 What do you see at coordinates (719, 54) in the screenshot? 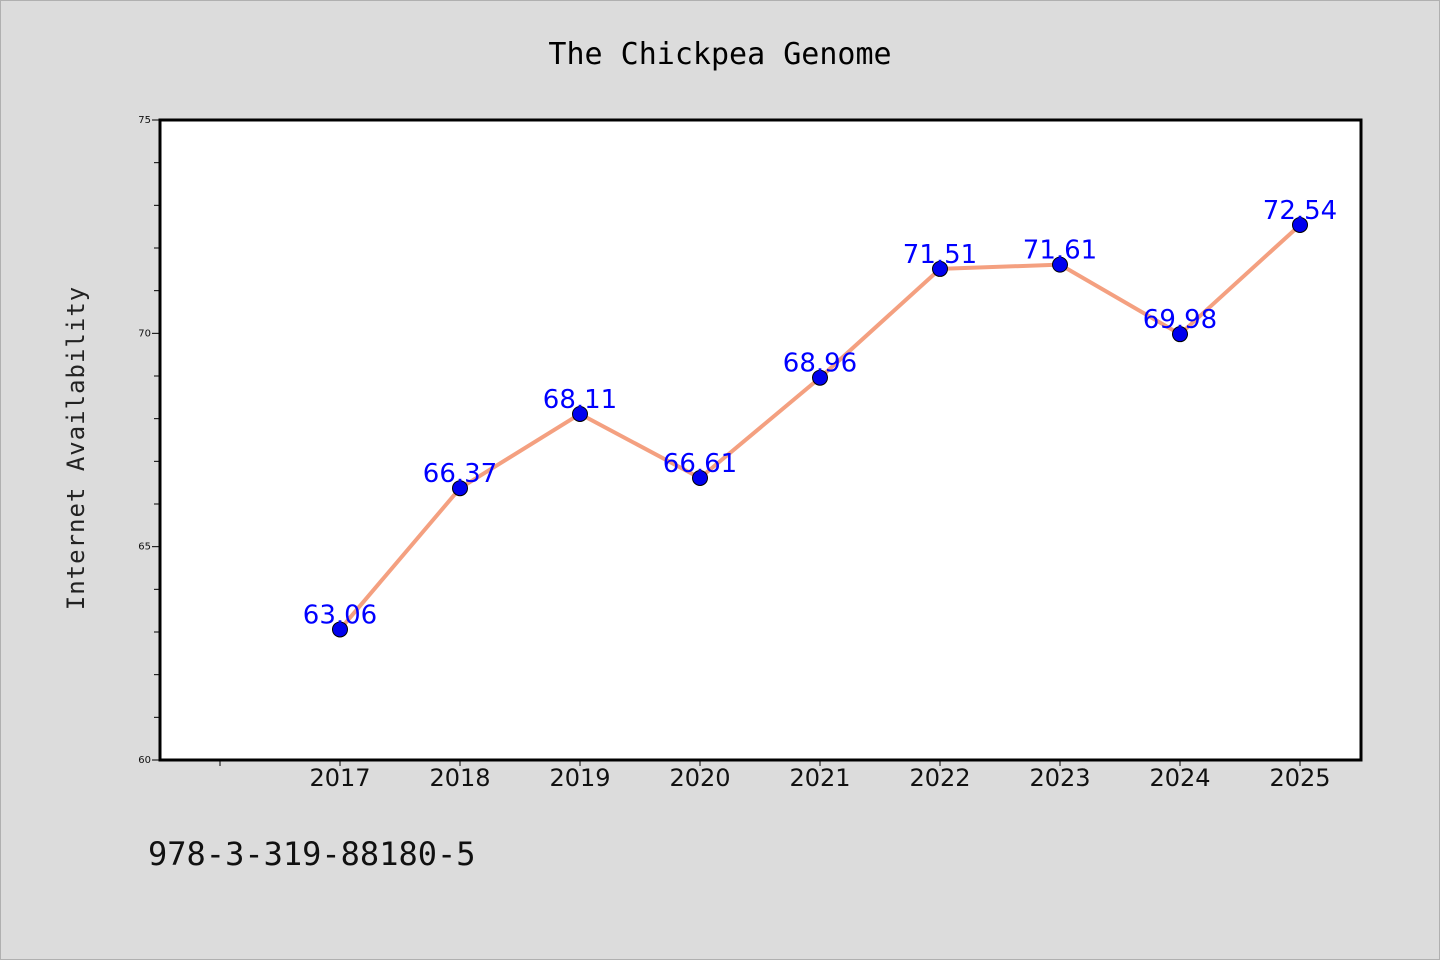
I see `chart-title: The Chickpea Genome` at bounding box center [719, 54].